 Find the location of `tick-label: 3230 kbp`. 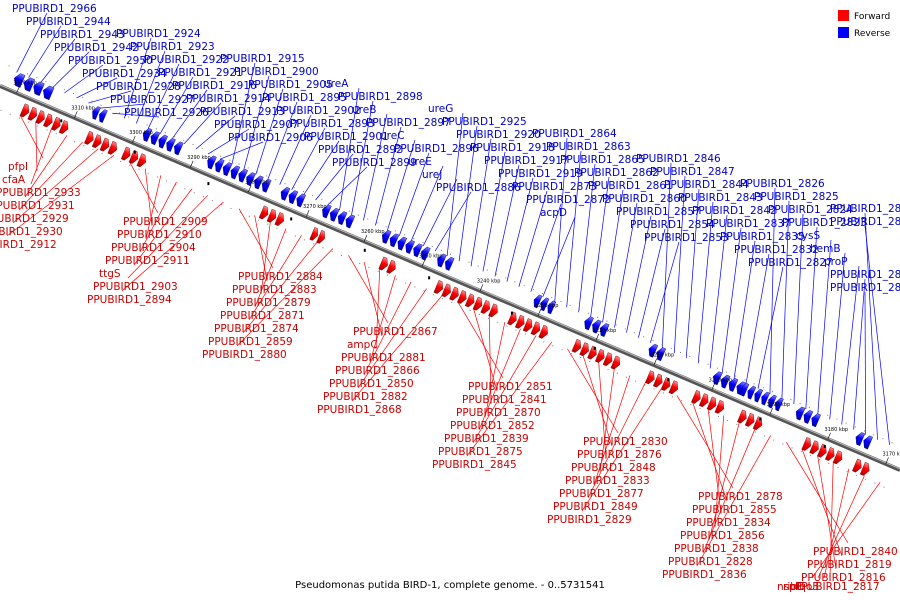

tick-label: 3230 kbp is located at coordinates (547, 306).